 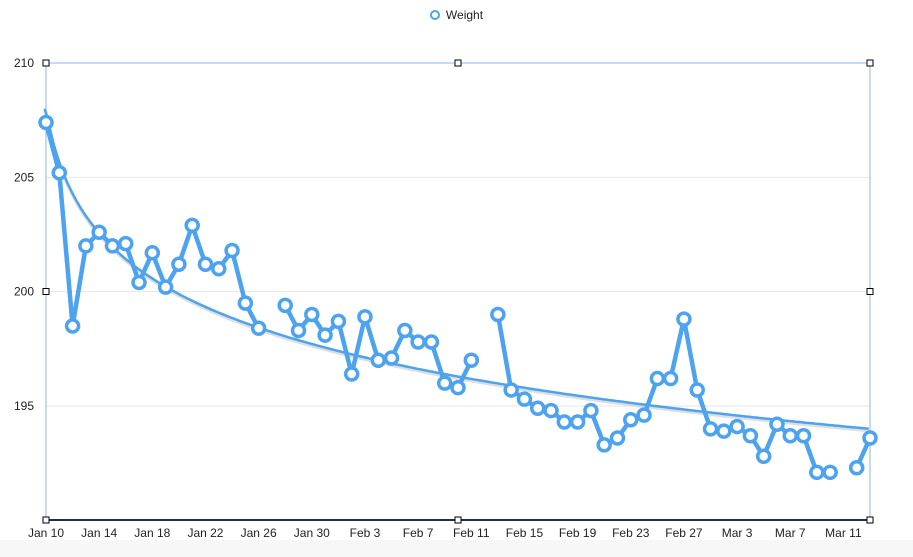 I want to click on x-tick-label: Feb 15, so click(x=525, y=533).